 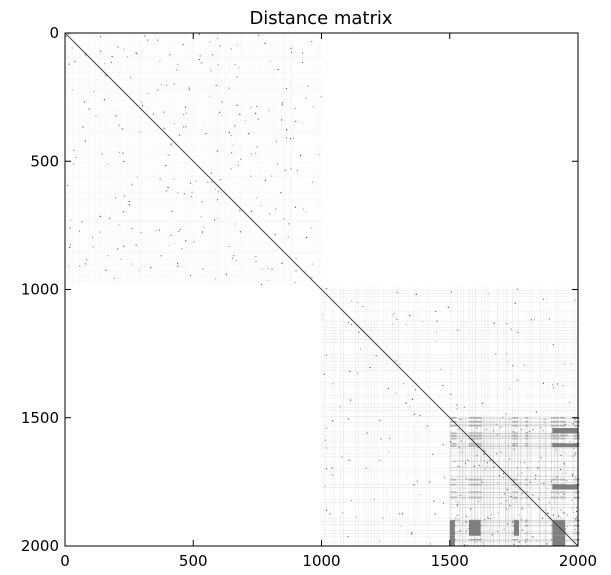 What do you see at coordinates (578, 561) in the screenshot?
I see `x-tick-label: 2000` at bounding box center [578, 561].